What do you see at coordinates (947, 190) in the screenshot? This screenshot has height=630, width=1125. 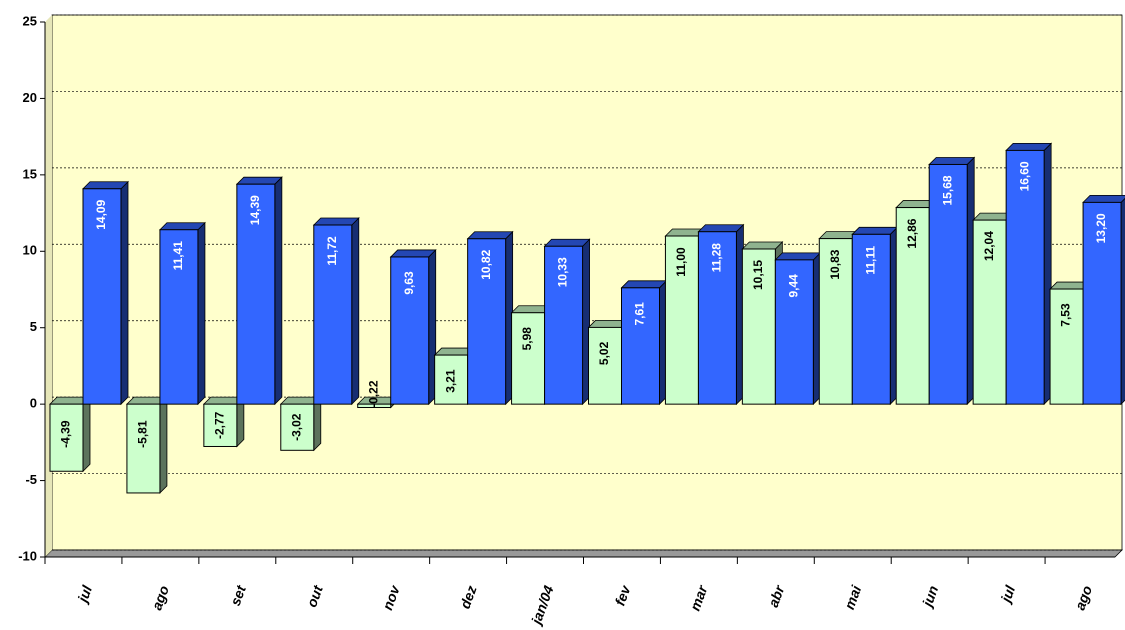 I see `value-label: 15,68` at bounding box center [947, 190].